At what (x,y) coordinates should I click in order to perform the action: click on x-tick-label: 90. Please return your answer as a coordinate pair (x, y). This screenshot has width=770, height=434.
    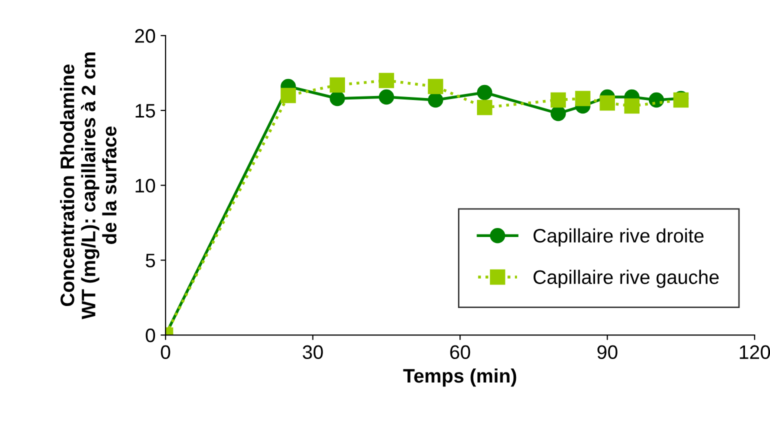
    Looking at the image, I should click on (607, 352).